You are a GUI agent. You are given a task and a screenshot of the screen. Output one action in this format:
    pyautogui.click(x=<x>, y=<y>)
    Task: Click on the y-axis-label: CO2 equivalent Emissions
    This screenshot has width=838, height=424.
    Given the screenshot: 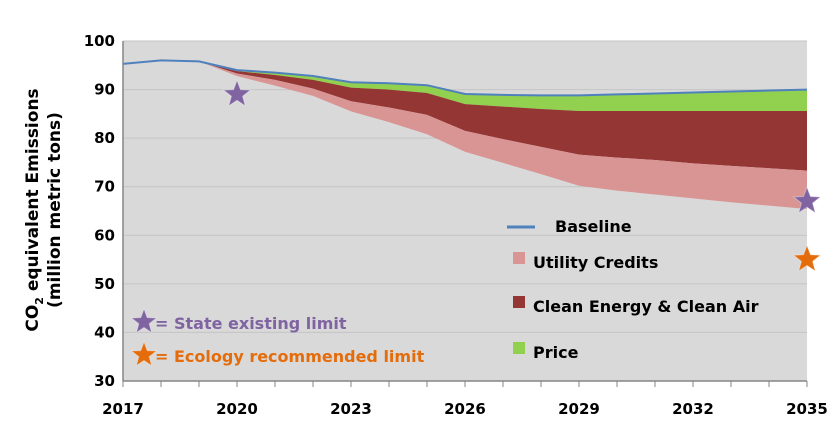 What is the action you would take?
    pyautogui.click(x=34, y=209)
    